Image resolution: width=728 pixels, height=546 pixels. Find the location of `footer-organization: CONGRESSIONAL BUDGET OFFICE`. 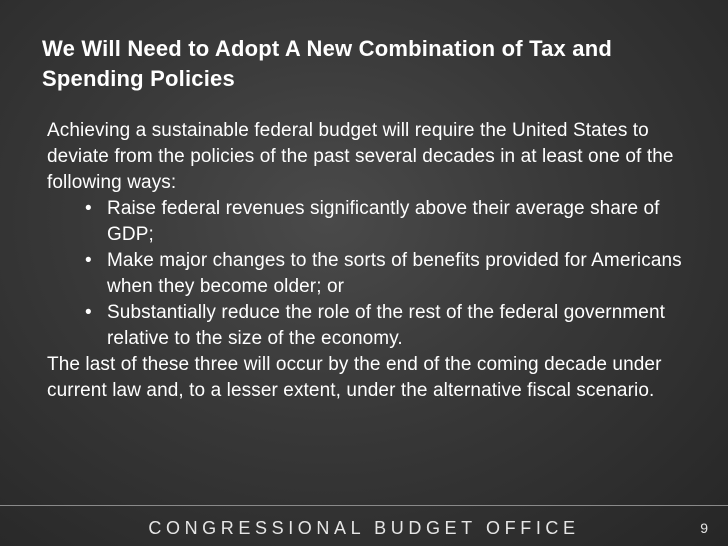

footer-organization: CONGRESSIONAL BUDGET OFFICE is located at coordinates (364, 528).